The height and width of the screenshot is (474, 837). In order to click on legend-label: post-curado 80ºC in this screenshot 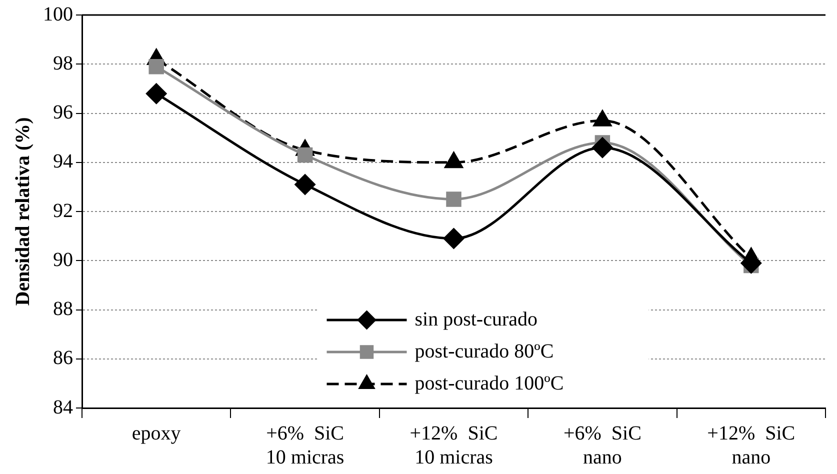, I will do `click(484, 351)`.